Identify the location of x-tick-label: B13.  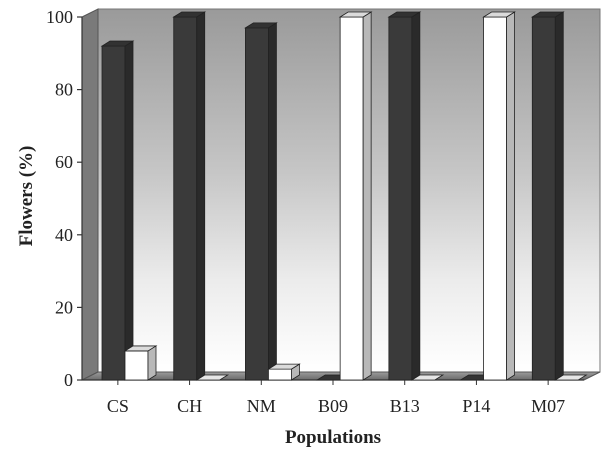
(405, 406).